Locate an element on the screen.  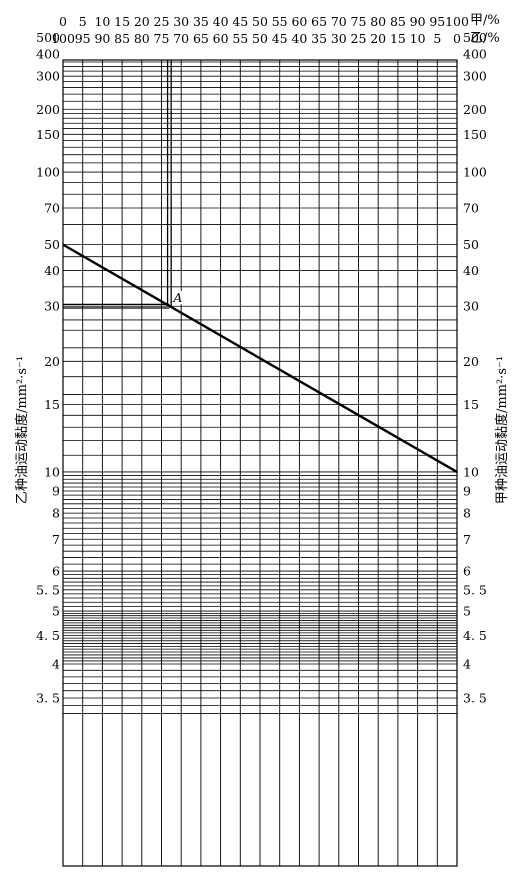
top-tick-b-label: 80 is located at coordinates (142, 38).